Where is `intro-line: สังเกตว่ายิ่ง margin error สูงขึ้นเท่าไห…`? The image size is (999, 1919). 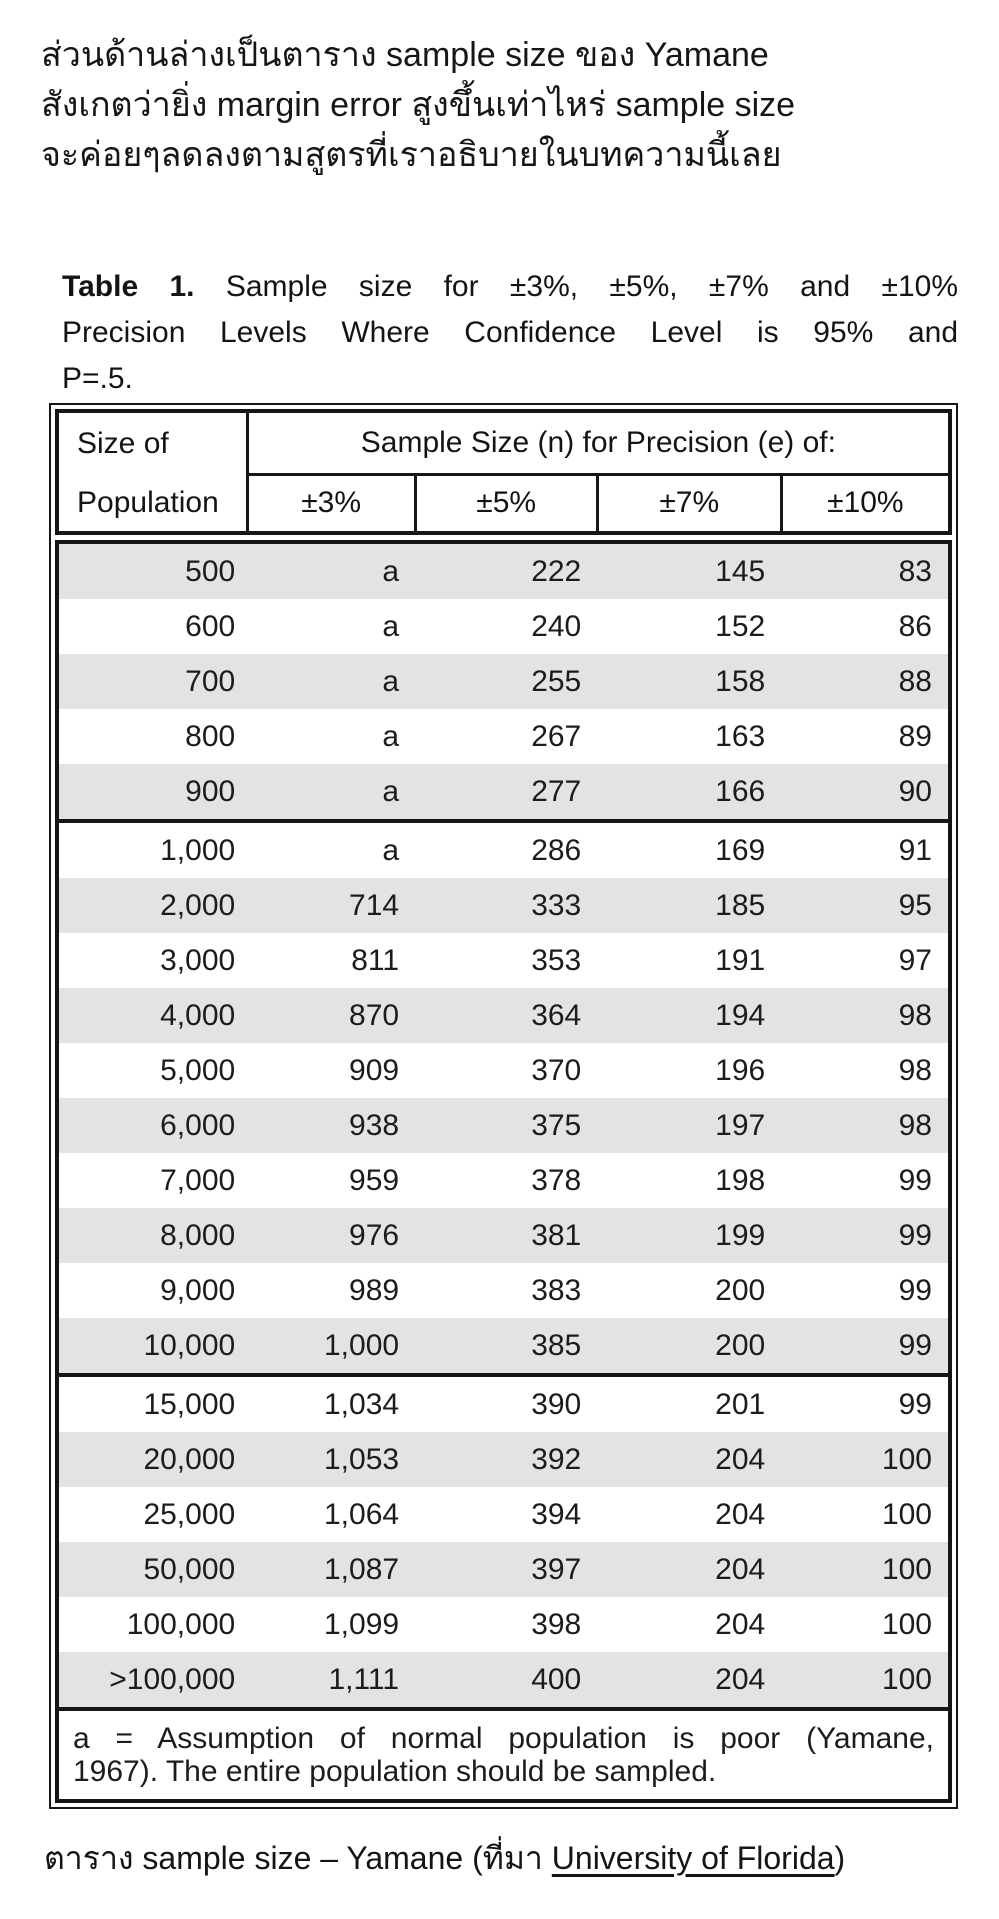
intro-line: สังเกตว่ายิ่ง margin error สูงขึ้นเท่าไห… is located at coordinates (418, 105).